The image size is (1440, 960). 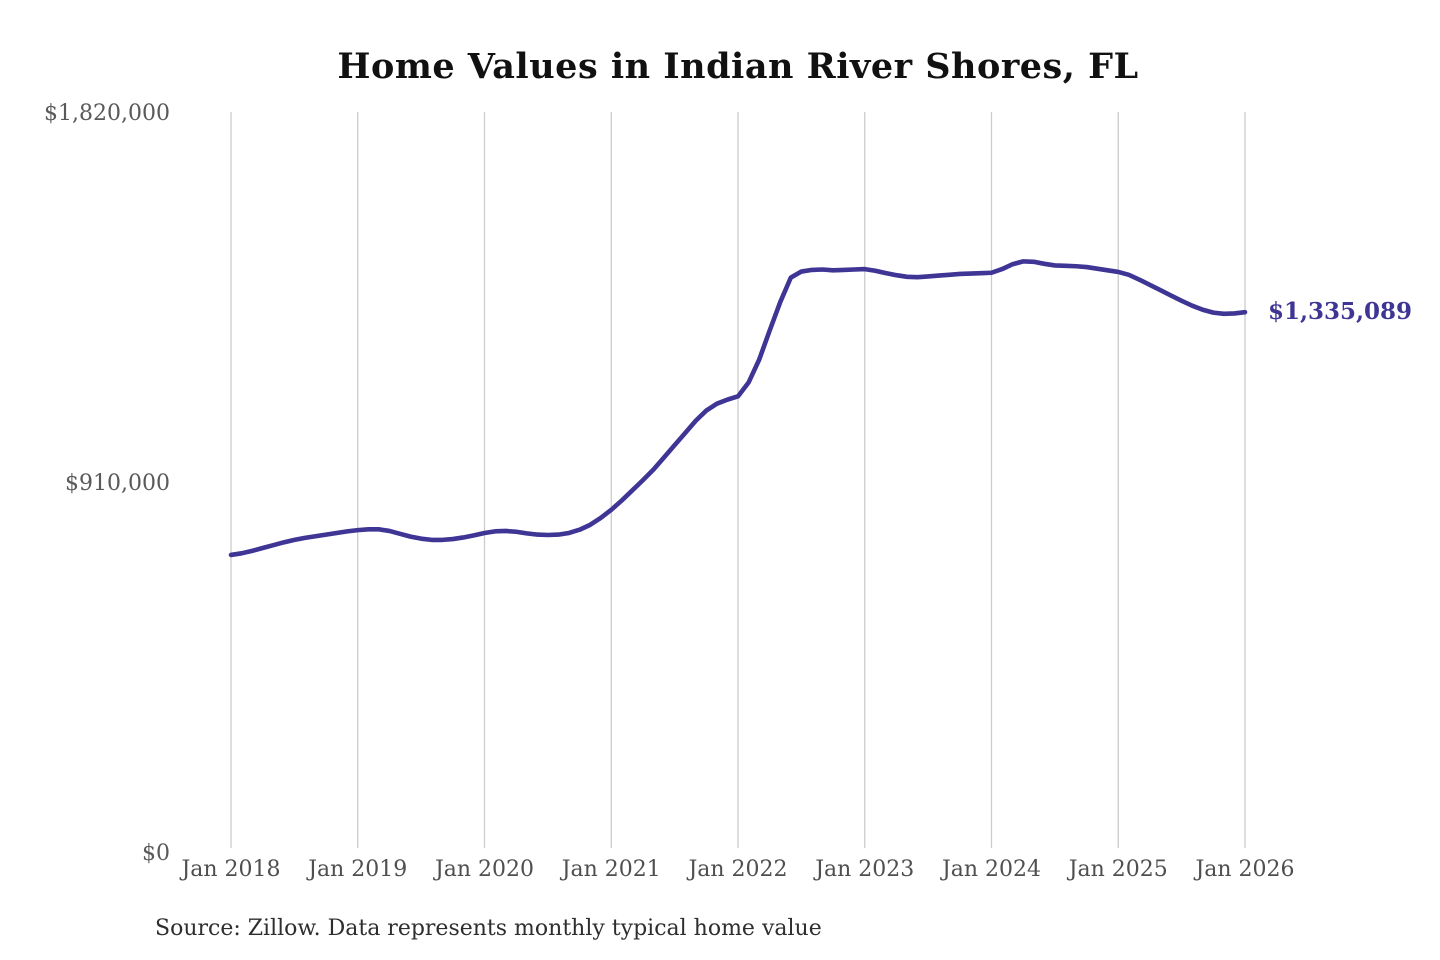 What do you see at coordinates (231, 869) in the screenshot?
I see `x-tick-label-jan-2018: Jan 2018` at bounding box center [231, 869].